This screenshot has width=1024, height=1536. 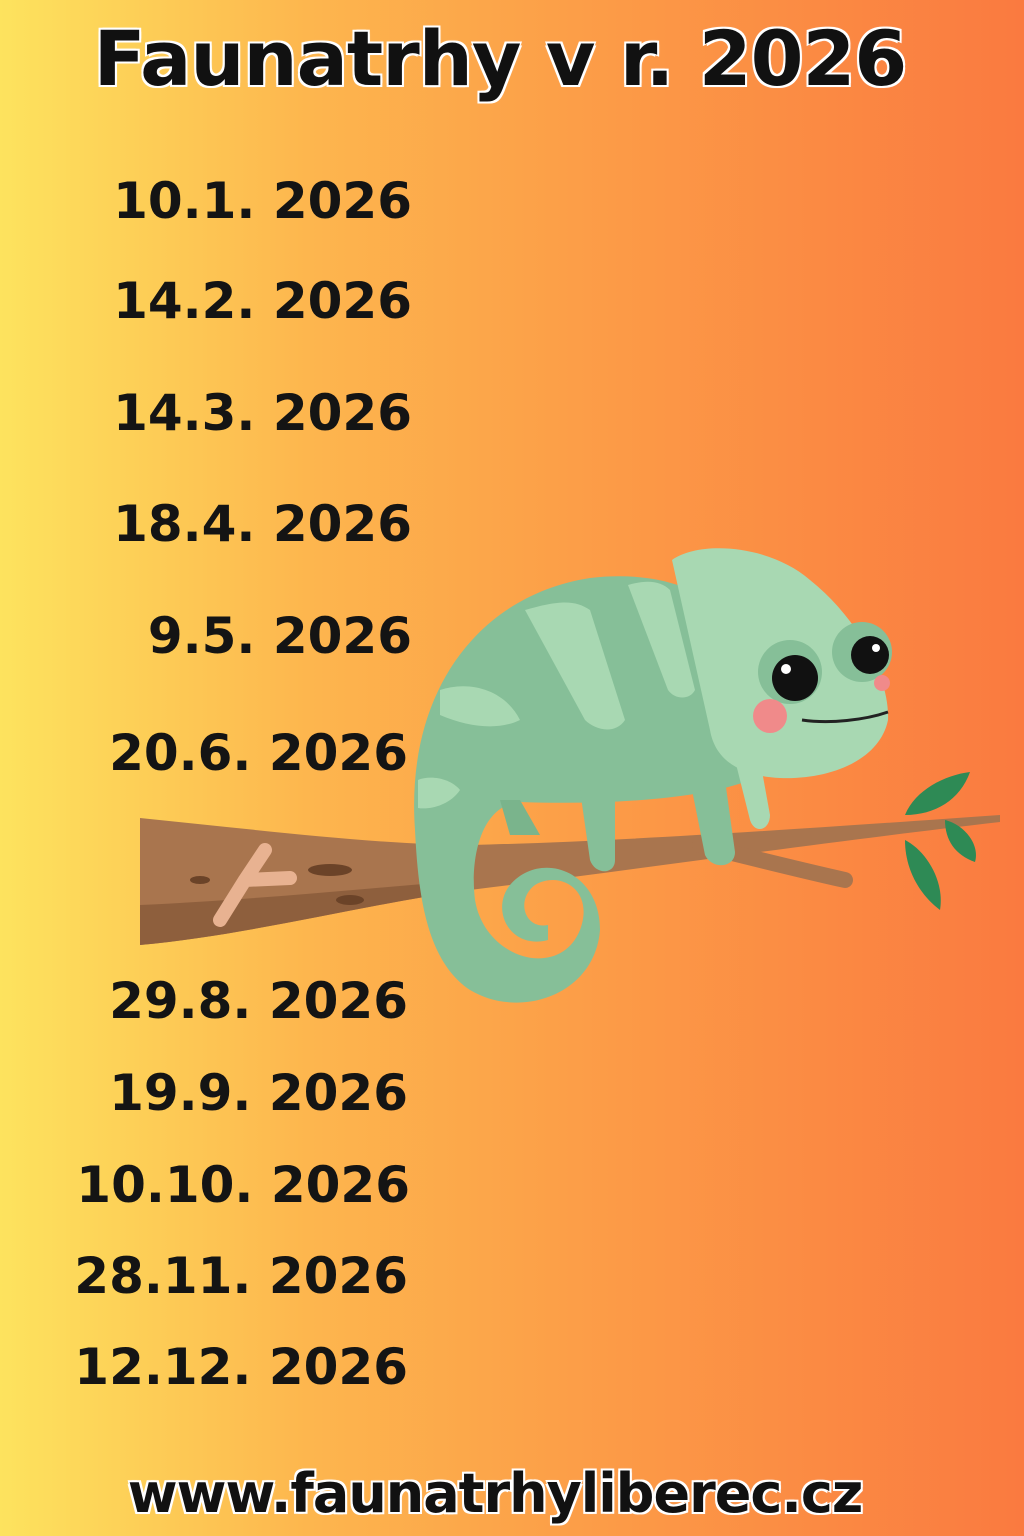 What do you see at coordinates (258, 1001) in the screenshot?
I see `date-item: 29.8. 2026` at bounding box center [258, 1001].